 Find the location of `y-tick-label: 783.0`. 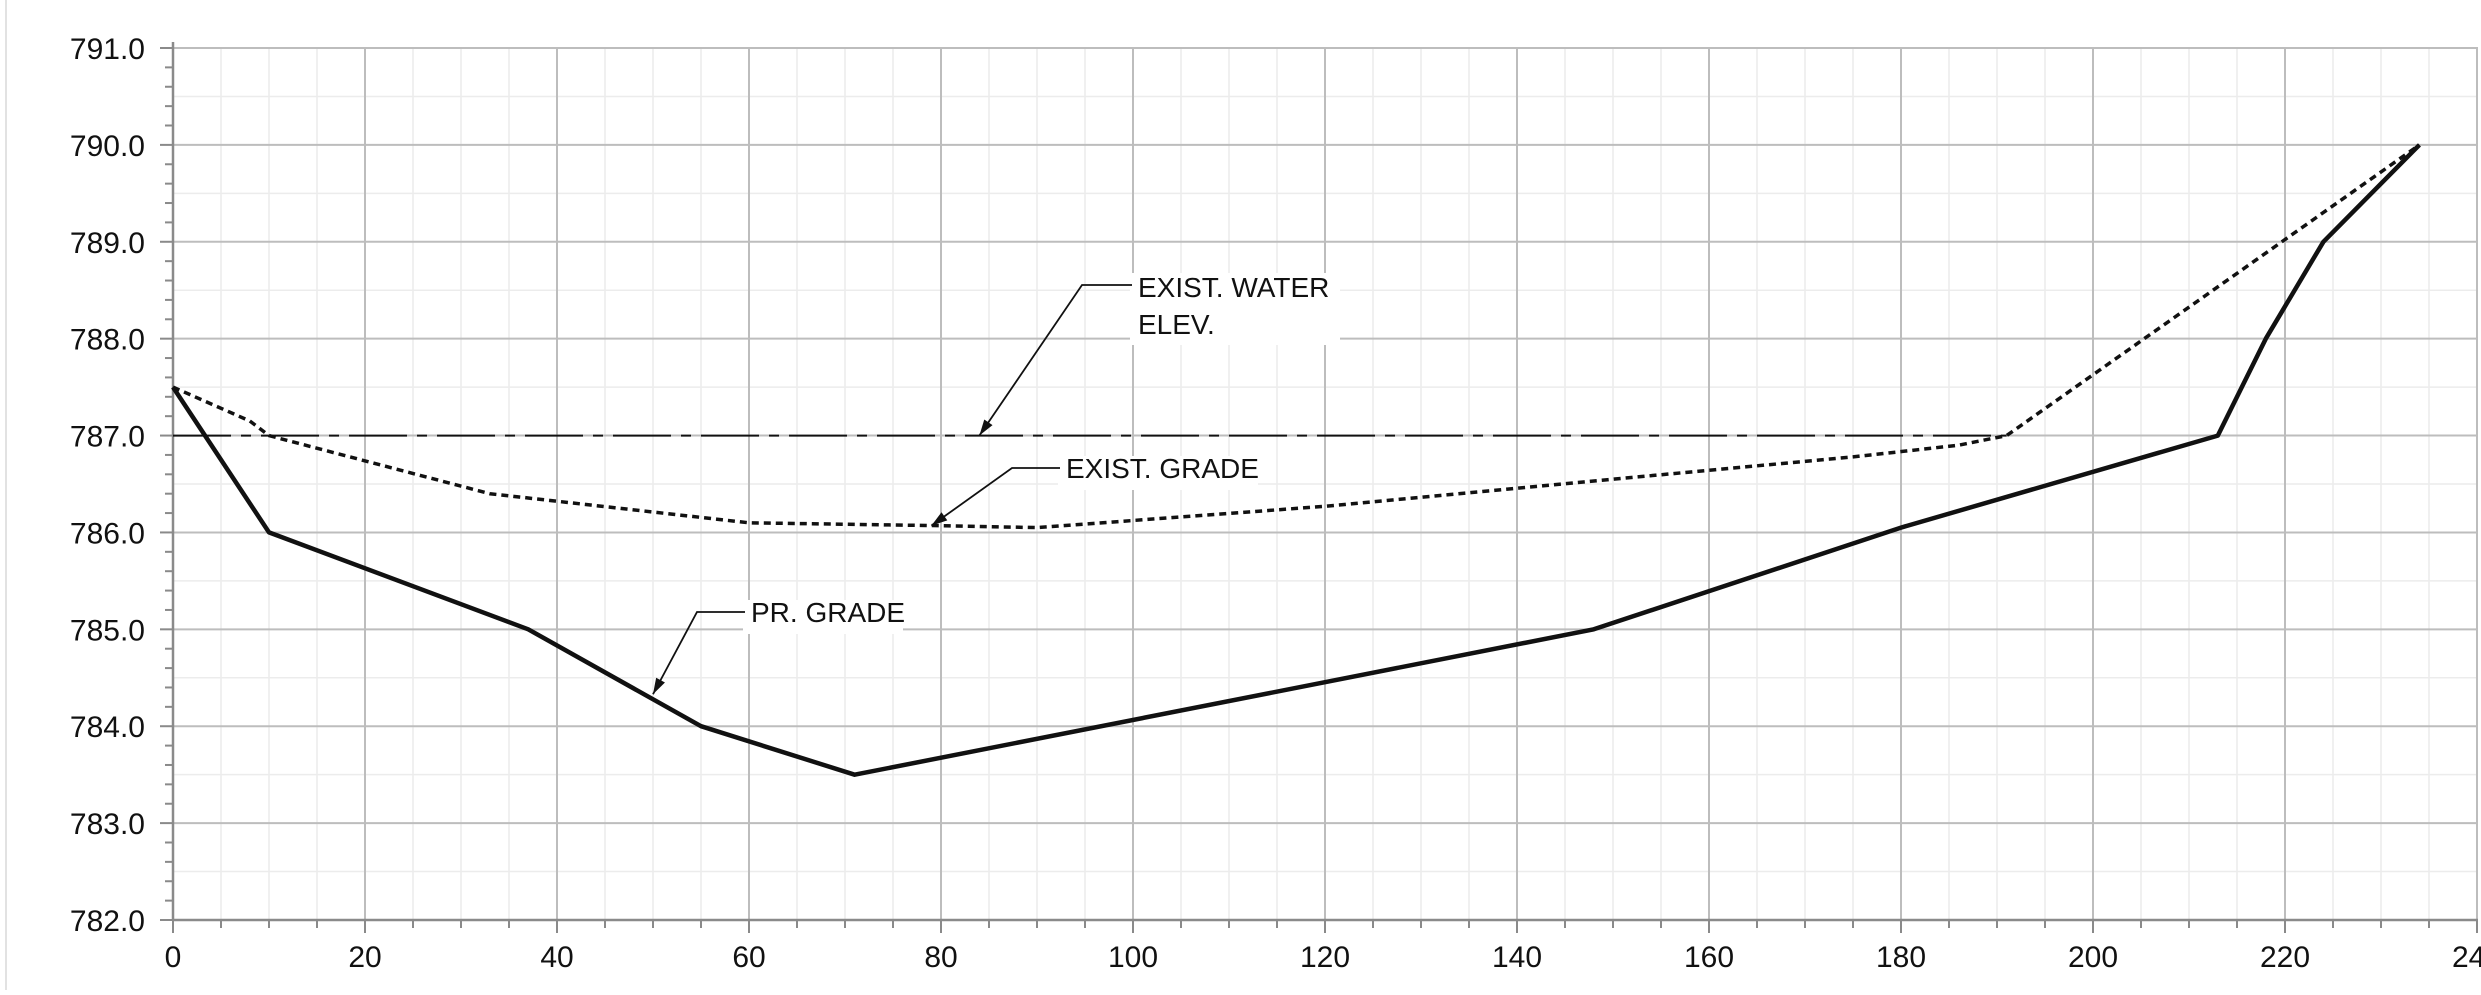

y-tick-label: 783.0 is located at coordinates (107, 824).